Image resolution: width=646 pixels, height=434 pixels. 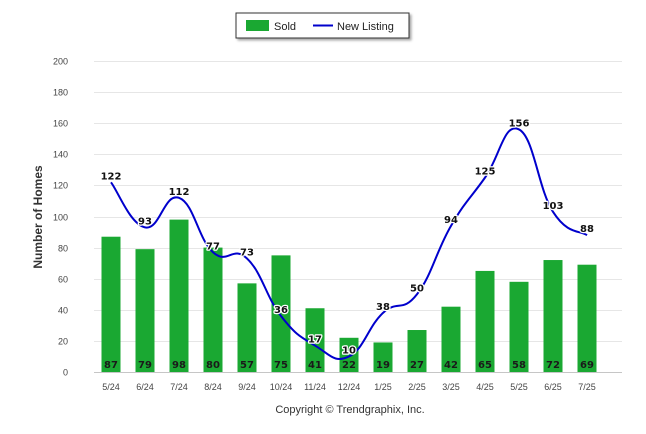 I want to click on new-listing-label-halo: 94, so click(x=451, y=220).